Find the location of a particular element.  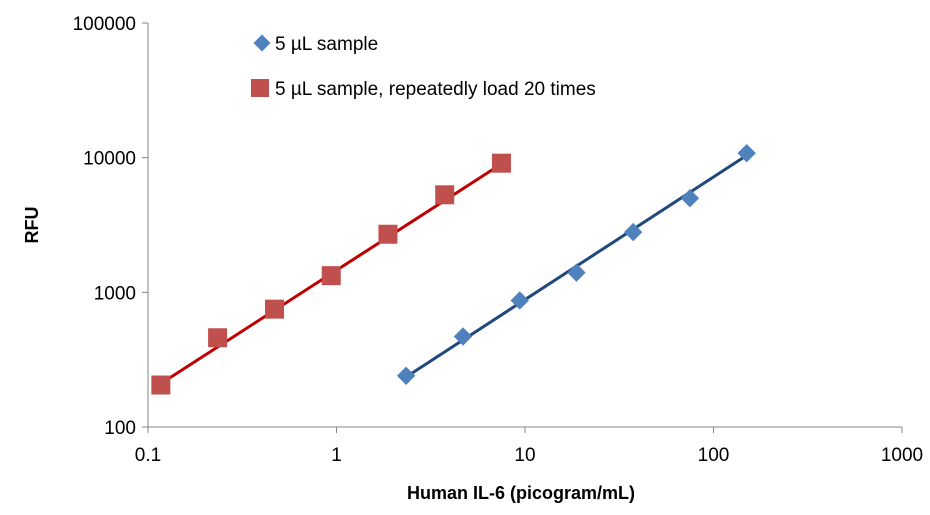

x-tick-label: 10 is located at coordinates (524, 455).